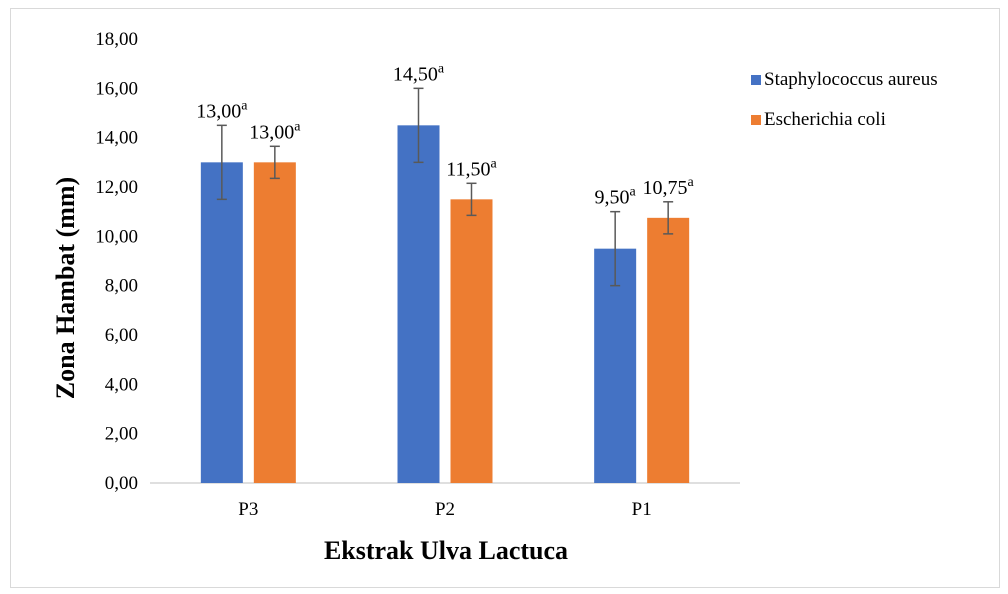 This screenshot has height=594, width=1008. Describe the element at coordinates (116, 88) in the screenshot. I see `y-tick-label: 16,00` at that location.